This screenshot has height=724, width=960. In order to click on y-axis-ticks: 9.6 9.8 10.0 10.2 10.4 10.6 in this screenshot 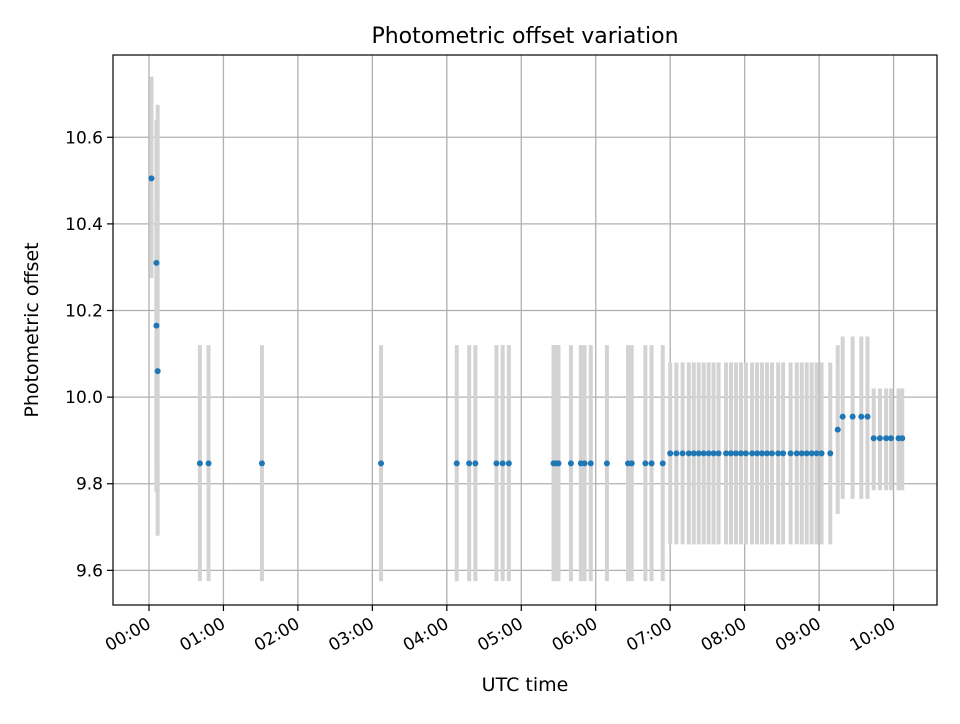, I will do `click(89, 354)`.